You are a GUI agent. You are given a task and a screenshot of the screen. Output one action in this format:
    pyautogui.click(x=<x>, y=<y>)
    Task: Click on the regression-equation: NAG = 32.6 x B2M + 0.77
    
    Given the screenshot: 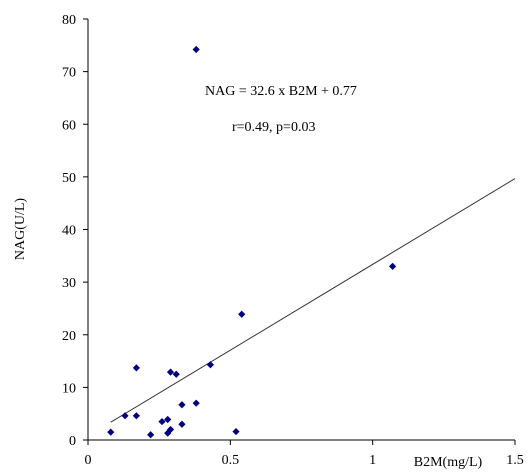 What is the action you would take?
    pyautogui.click(x=281, y=91)
    